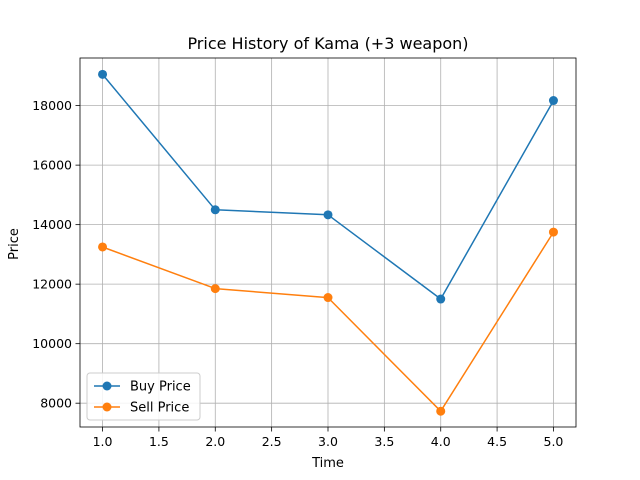 The width and height of the screenshot is (640, 480). I want to click on legend-label-sell-price: Sell Price, so click(159, 408).